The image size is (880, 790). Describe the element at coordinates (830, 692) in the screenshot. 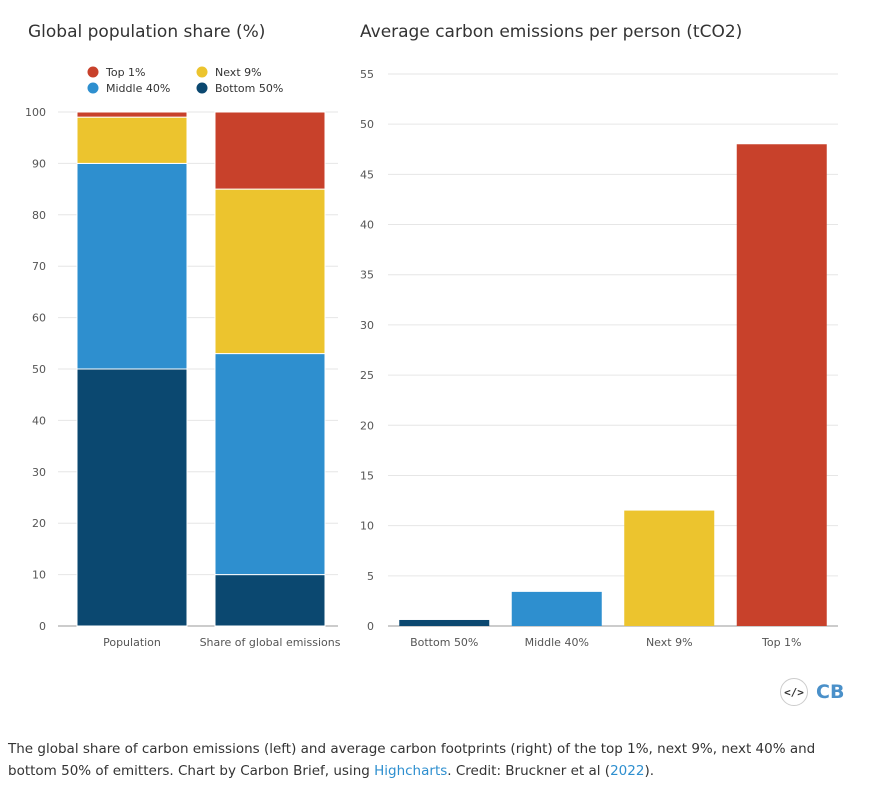

I see `cb-brand-mark: CB` at that location.